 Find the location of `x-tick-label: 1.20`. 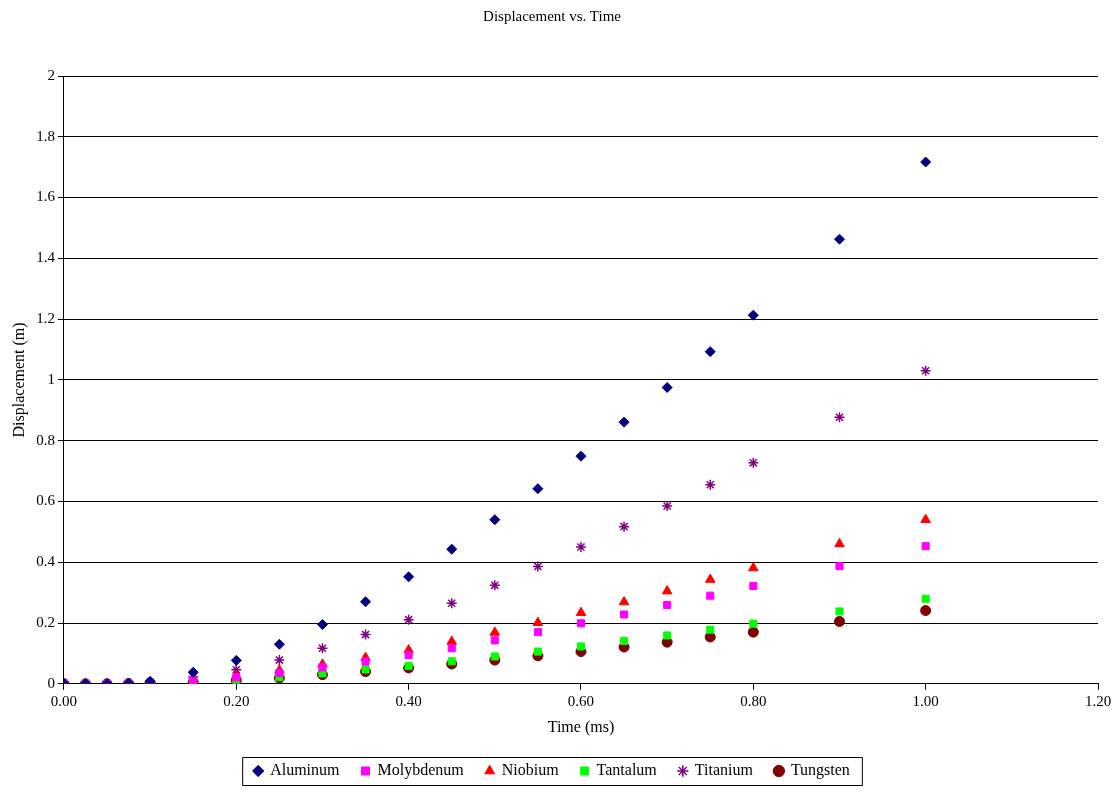

x-tick-label: 1.20 is located at coordinates (1098, 700).